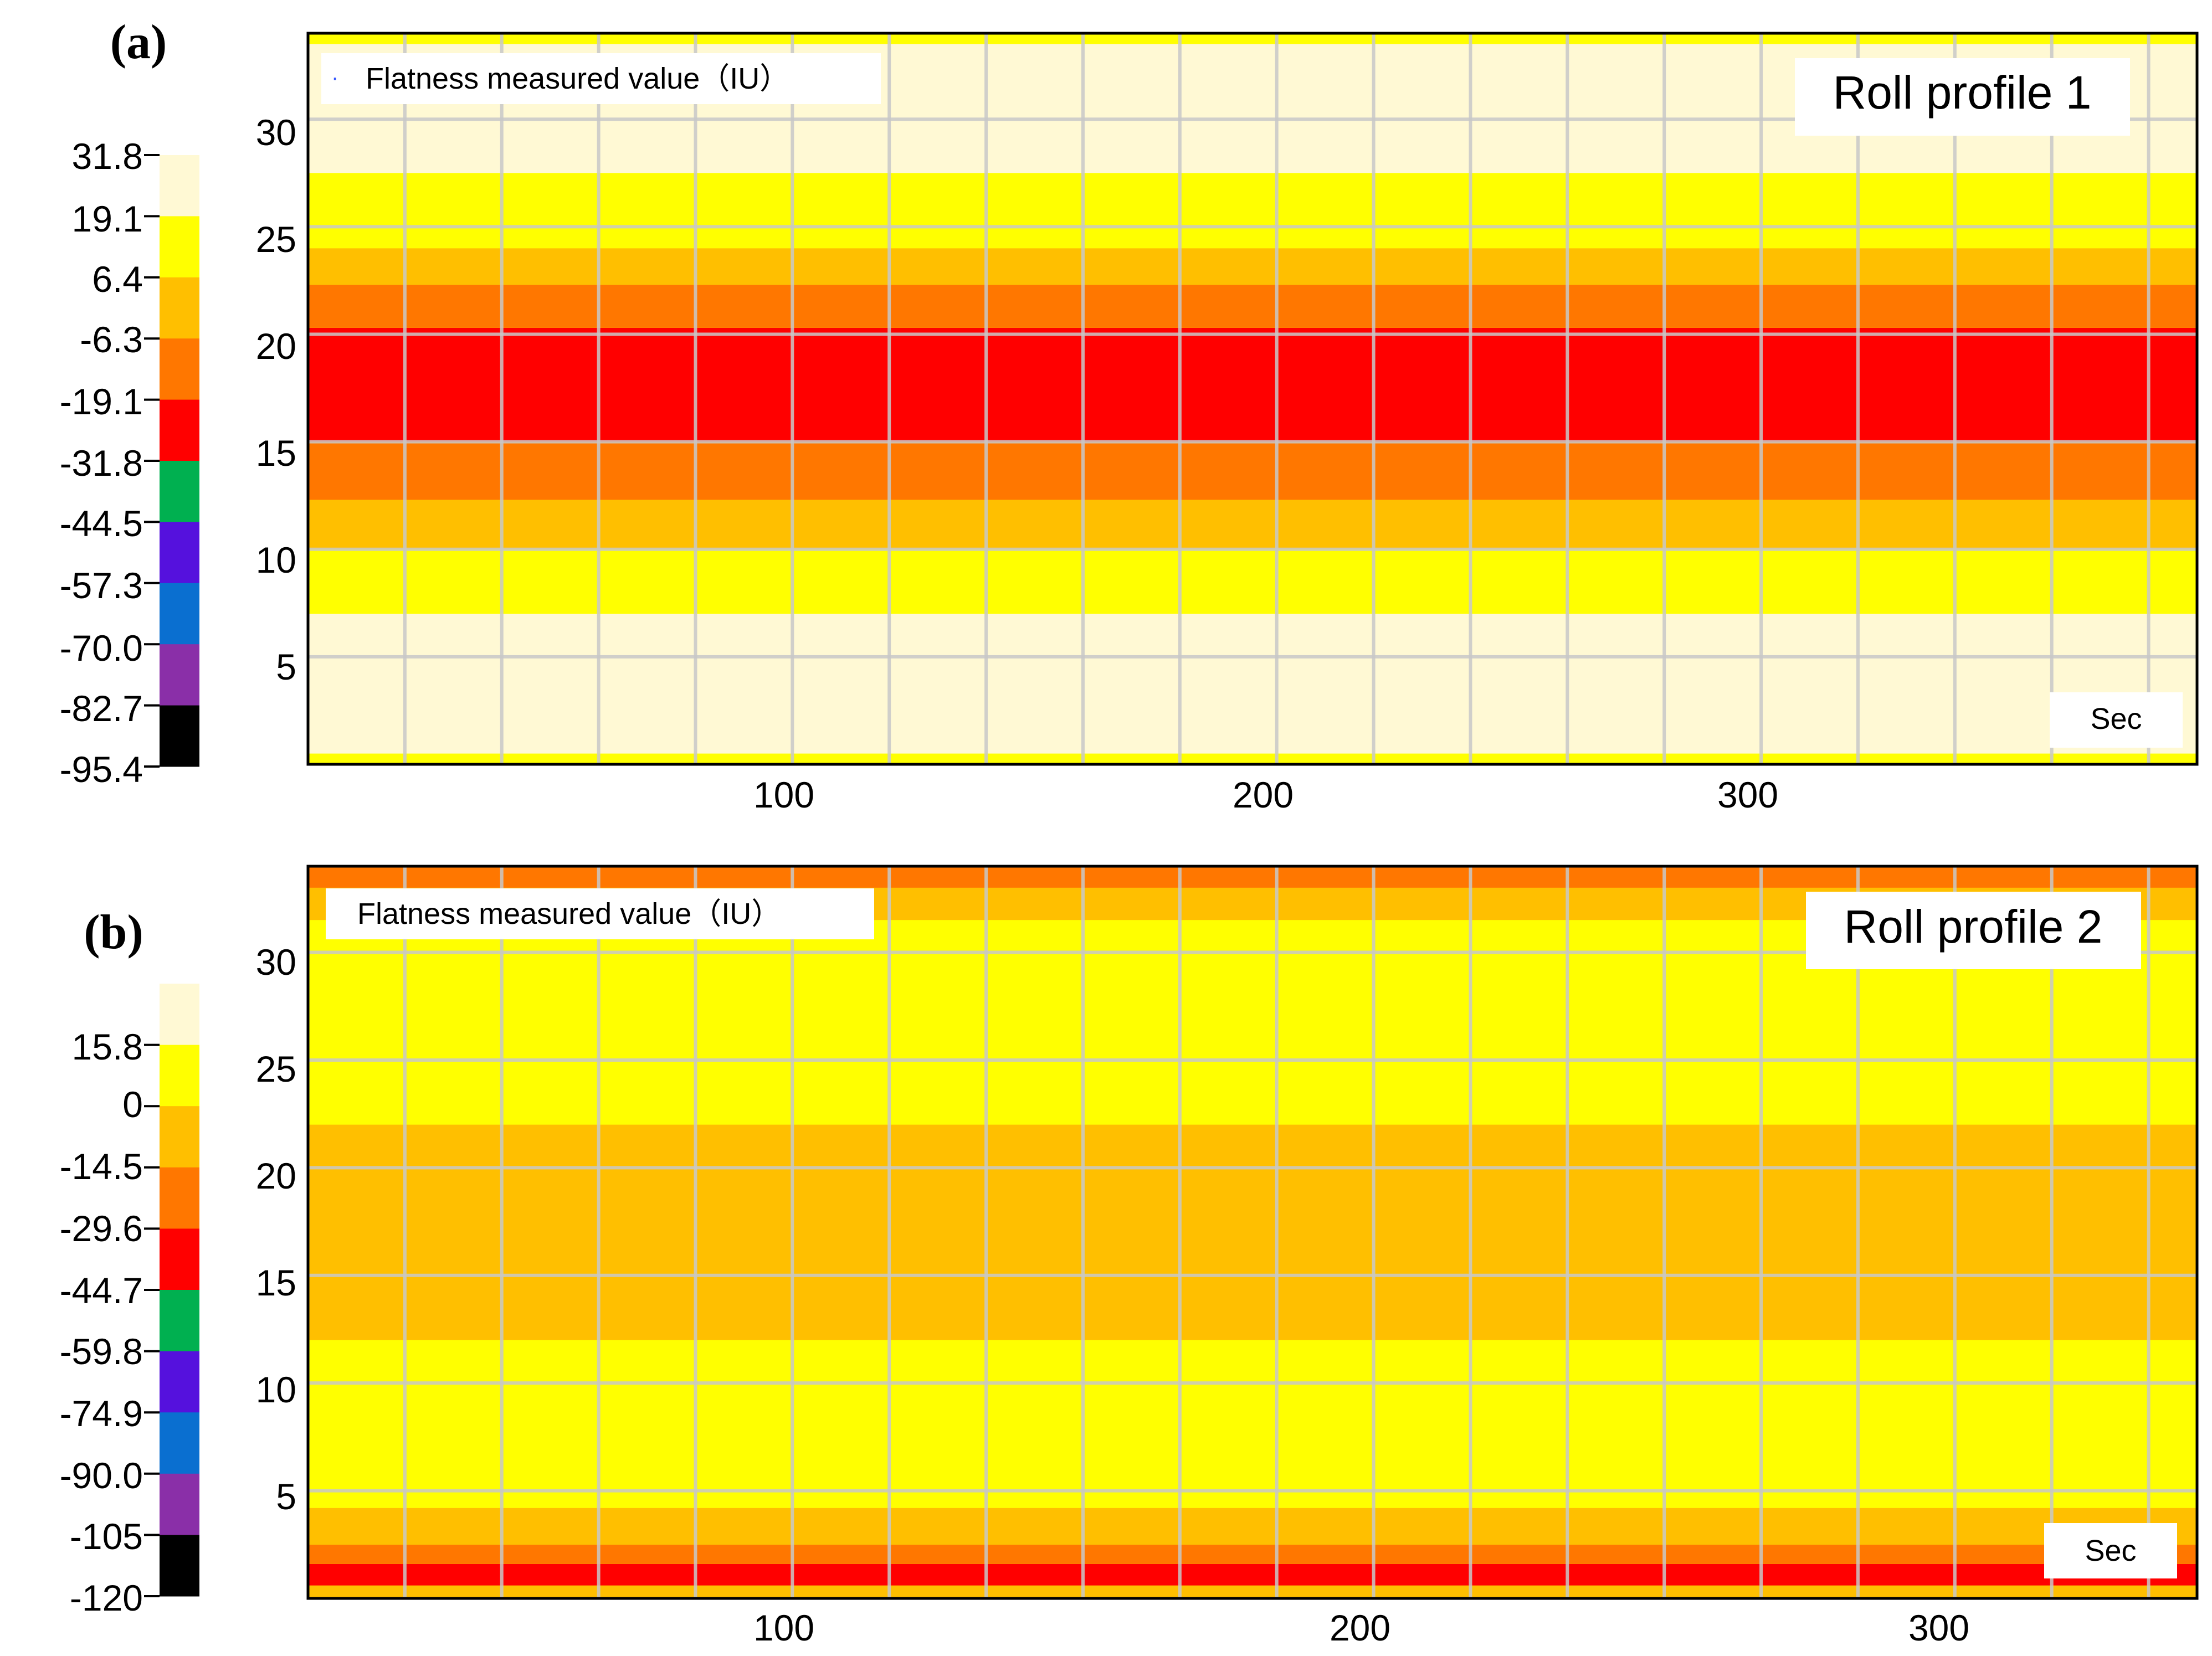 This screenshot has width=2212, height=1656. What do you see at coordinates (276, 1230) in the screenshot?
I see `y-axis-b: 30 25 20 15 10 5` at bounding box center [276, 1230].